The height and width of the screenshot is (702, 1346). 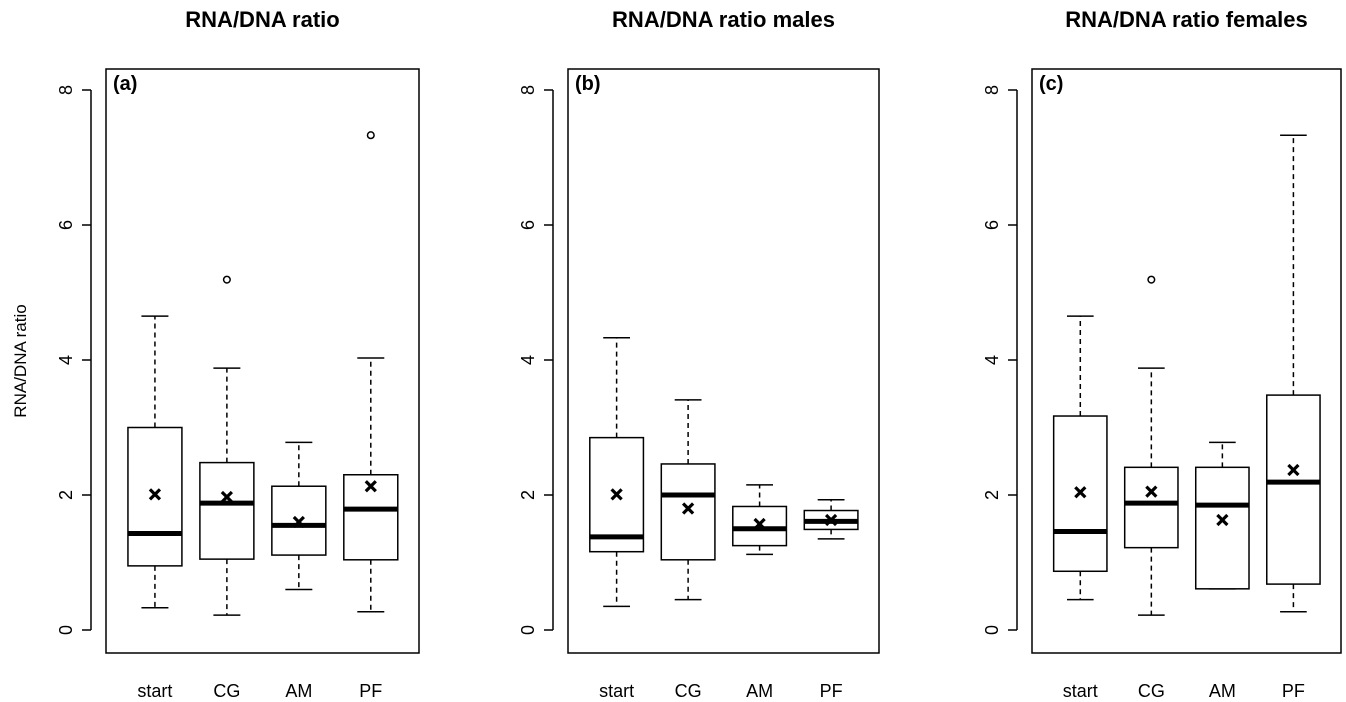 What do you see at coordinates (125, 84) in the screenshot?
I see `panel-label: (a)` at bounding box center [125, 84].